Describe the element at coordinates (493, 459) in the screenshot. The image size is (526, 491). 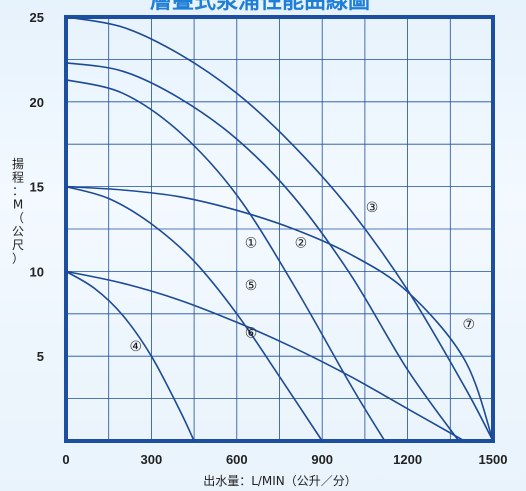
I see `x-tick-label: 1500` at that location.